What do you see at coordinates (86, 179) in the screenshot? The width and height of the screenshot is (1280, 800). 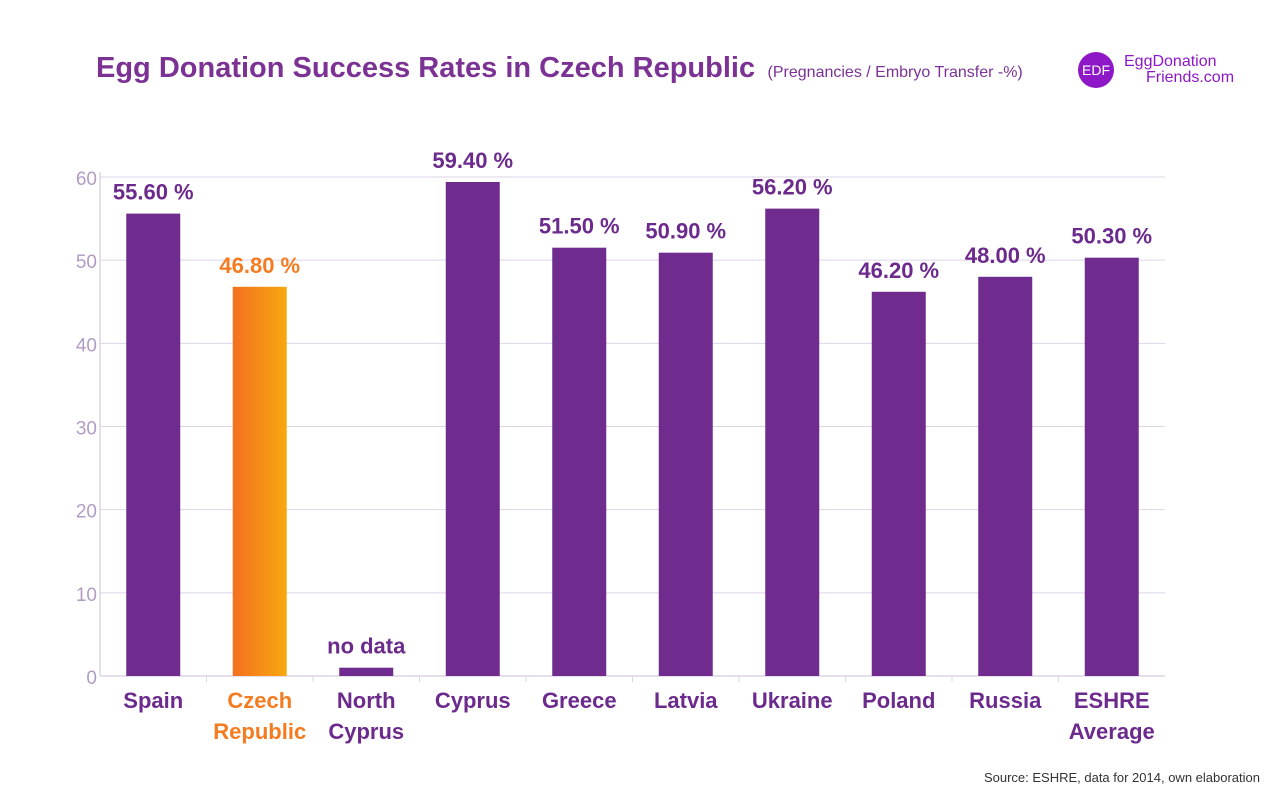 I see `y-tick-label: 60` at bounding box center [86, 179].